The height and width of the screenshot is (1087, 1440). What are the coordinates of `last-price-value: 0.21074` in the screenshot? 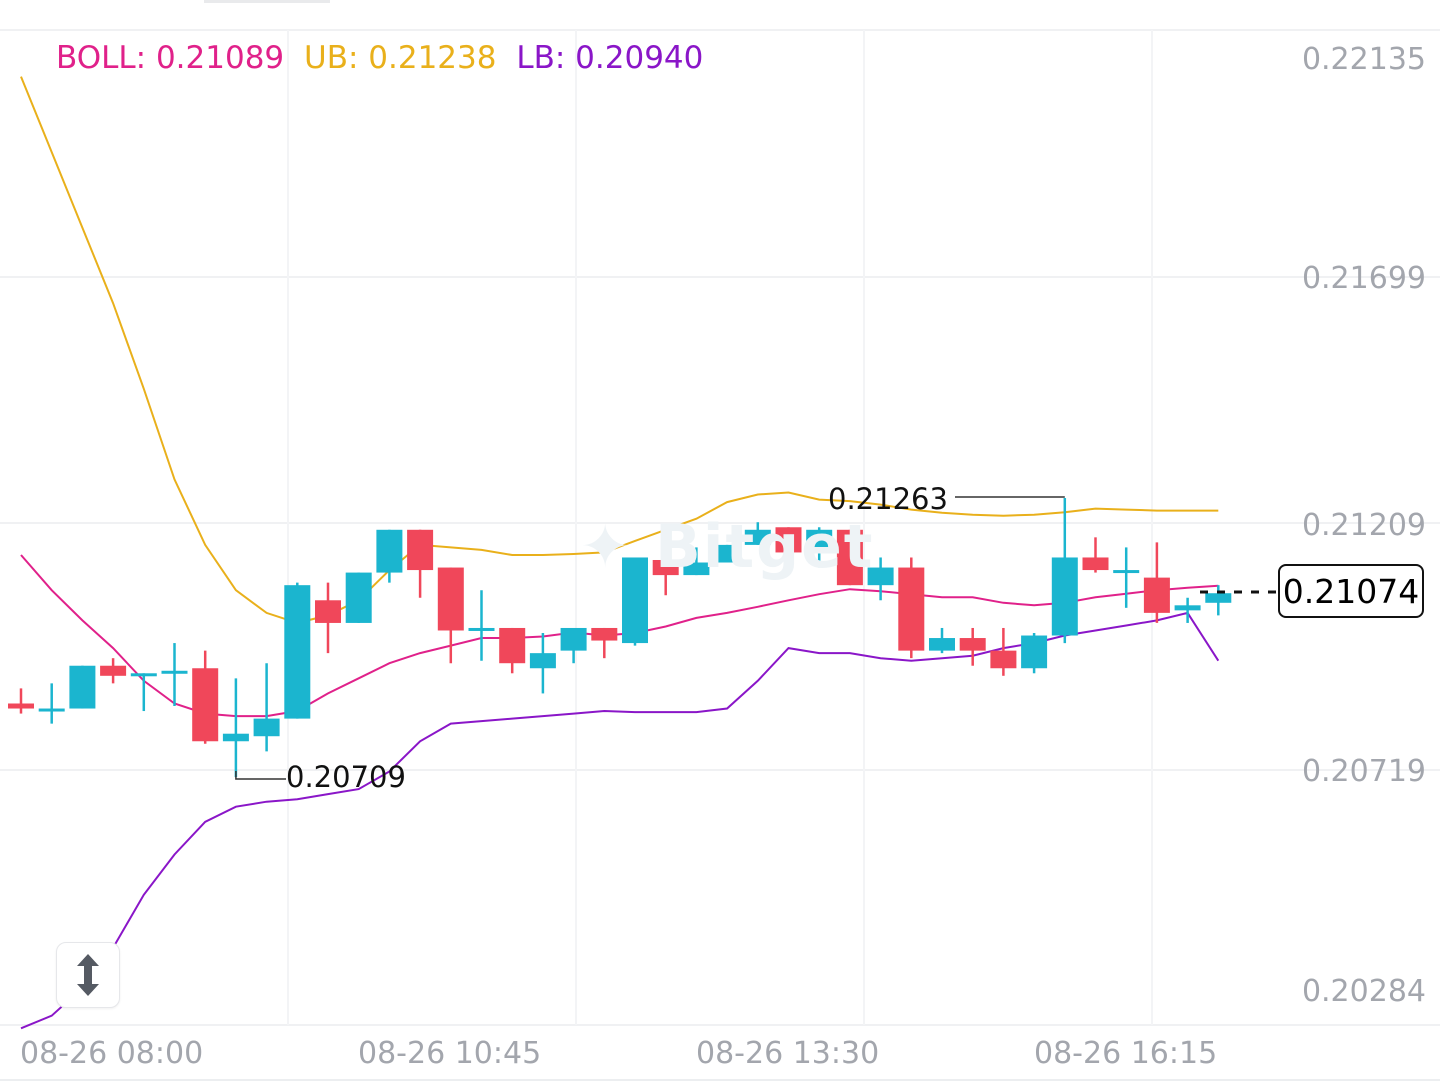 It's located at (1351, 591).